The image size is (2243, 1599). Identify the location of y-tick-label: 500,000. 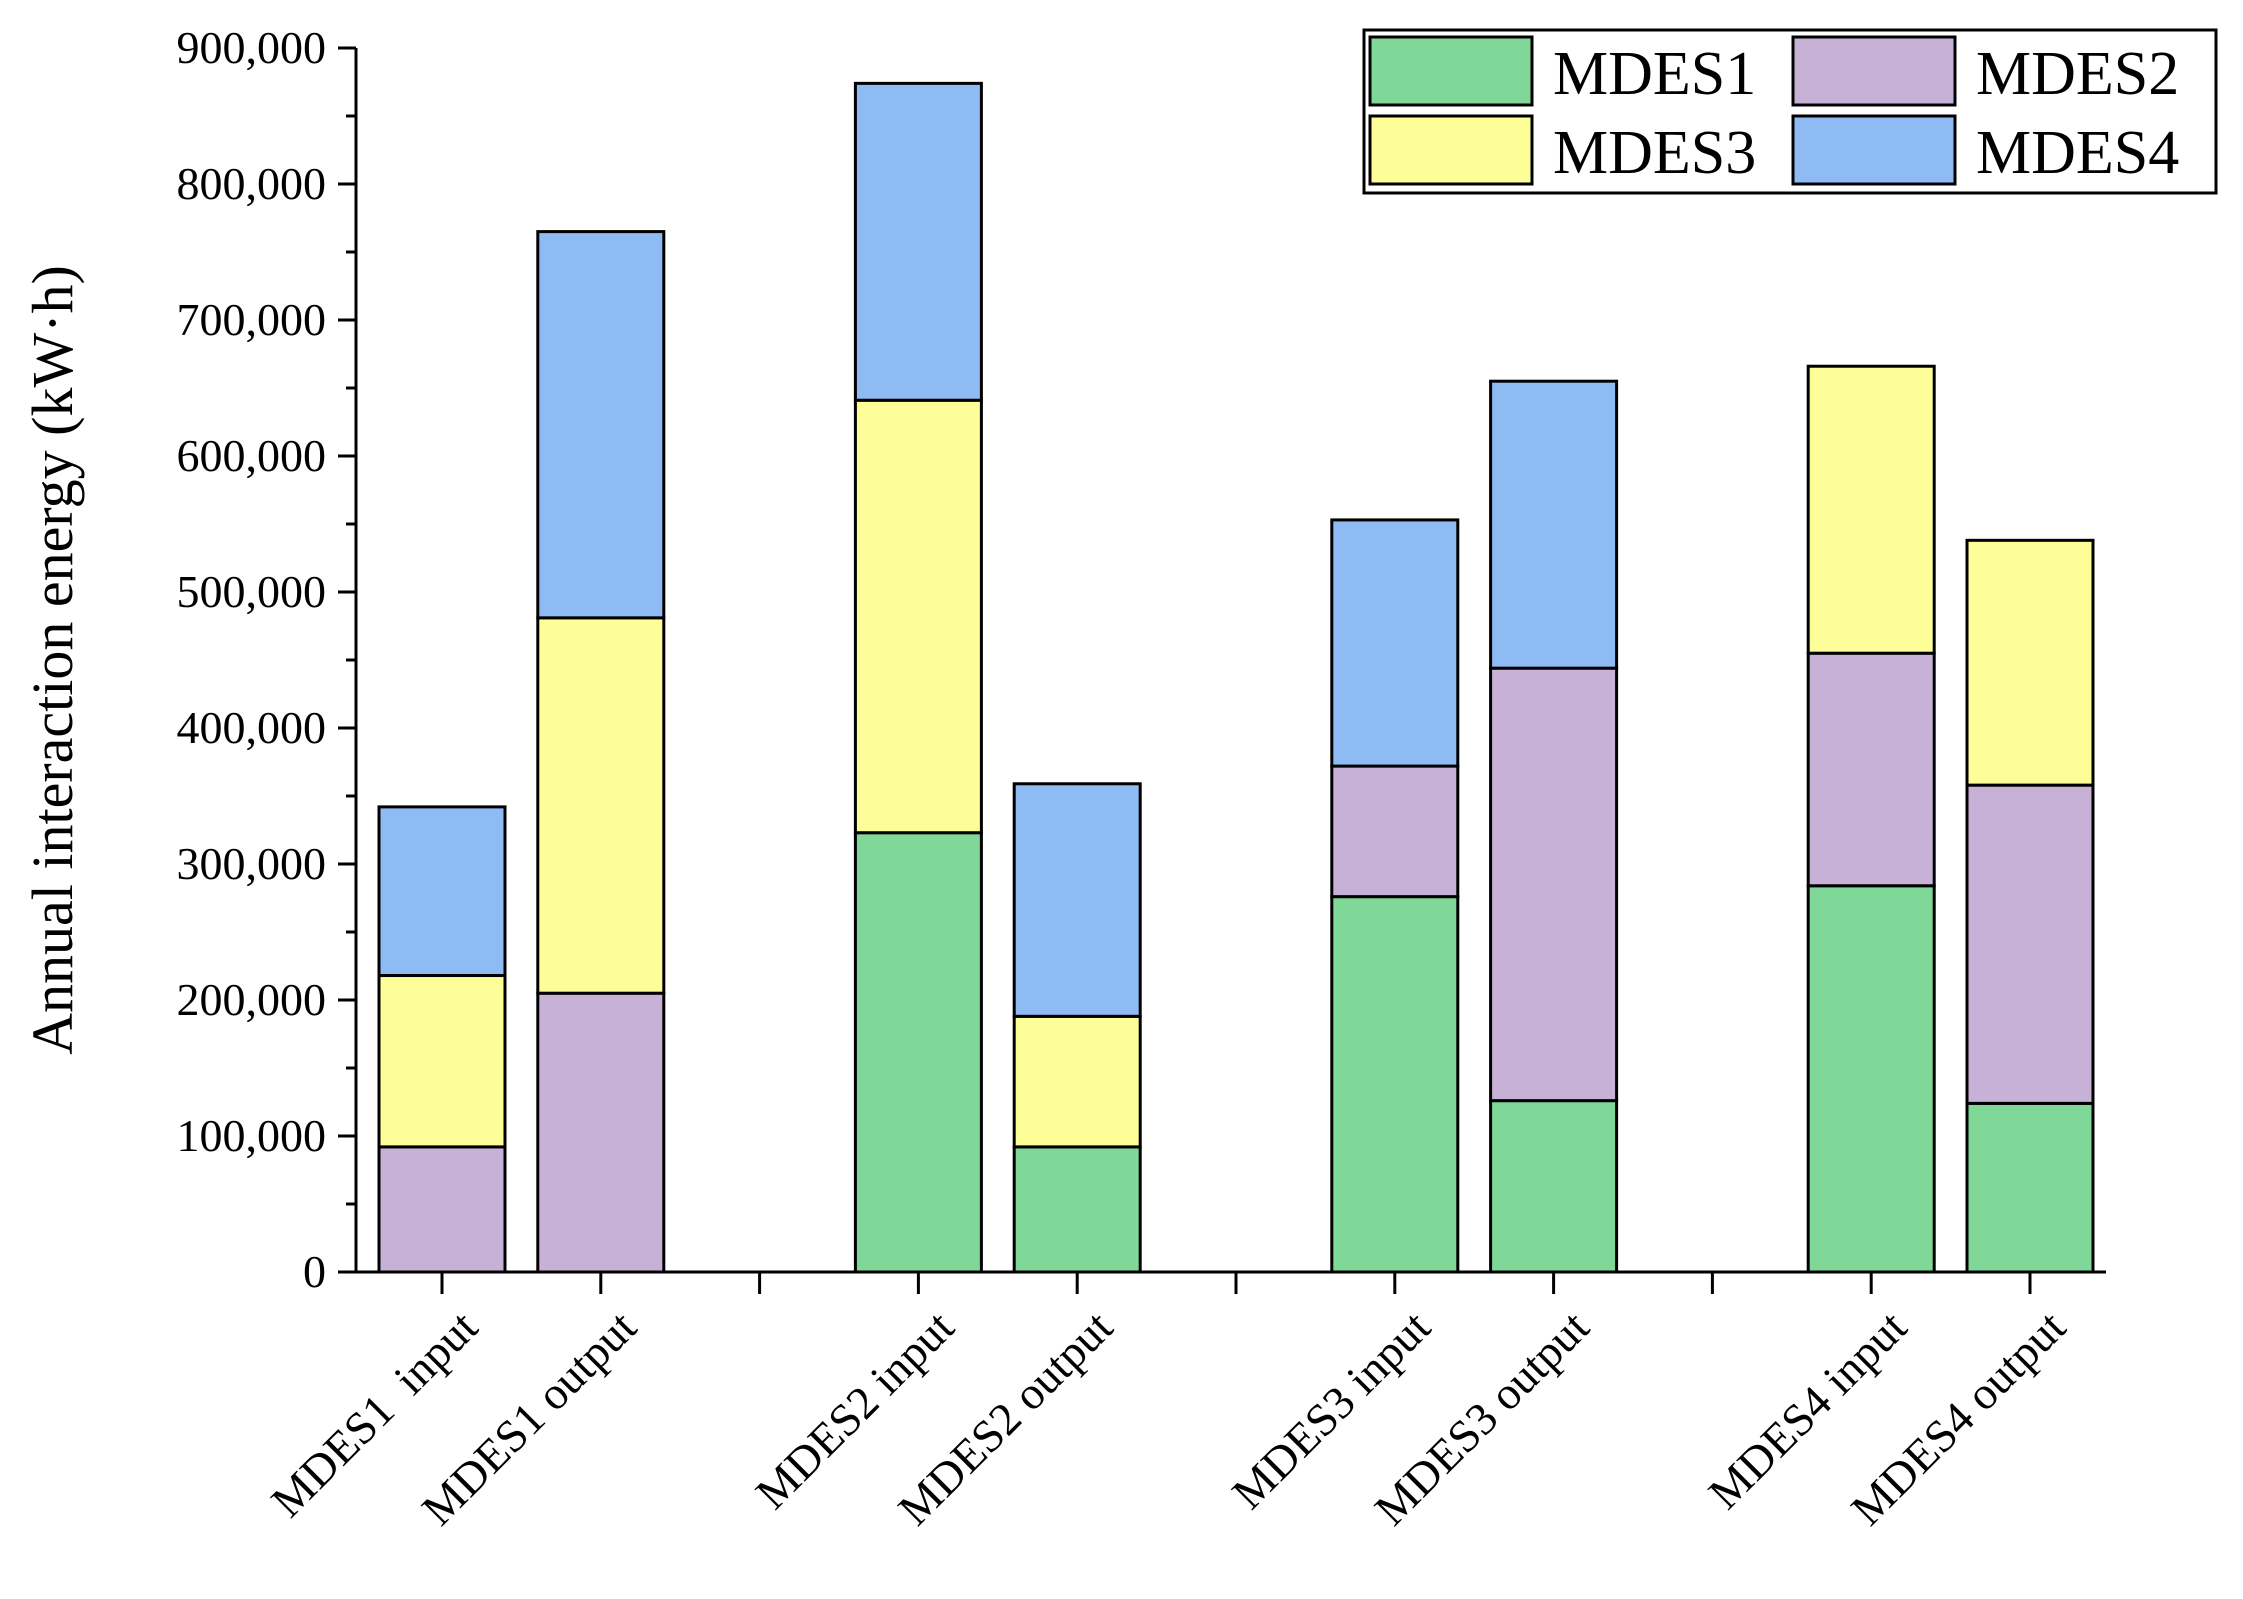
(252, 591).